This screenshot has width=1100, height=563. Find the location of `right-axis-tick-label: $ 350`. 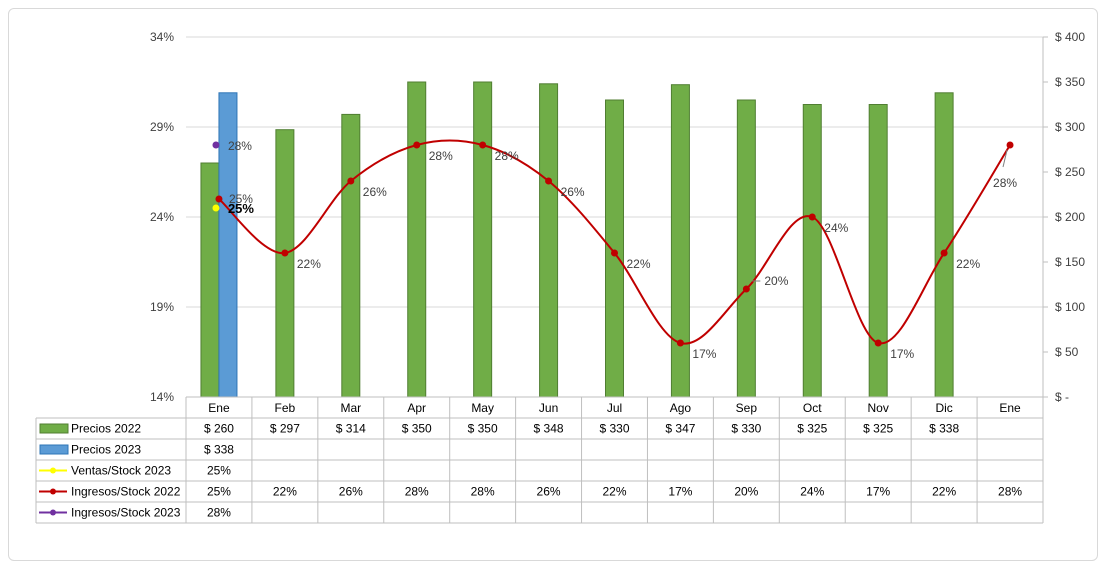

right-axis-tick-label: $ 350 is located at coordinates (1070, 82).